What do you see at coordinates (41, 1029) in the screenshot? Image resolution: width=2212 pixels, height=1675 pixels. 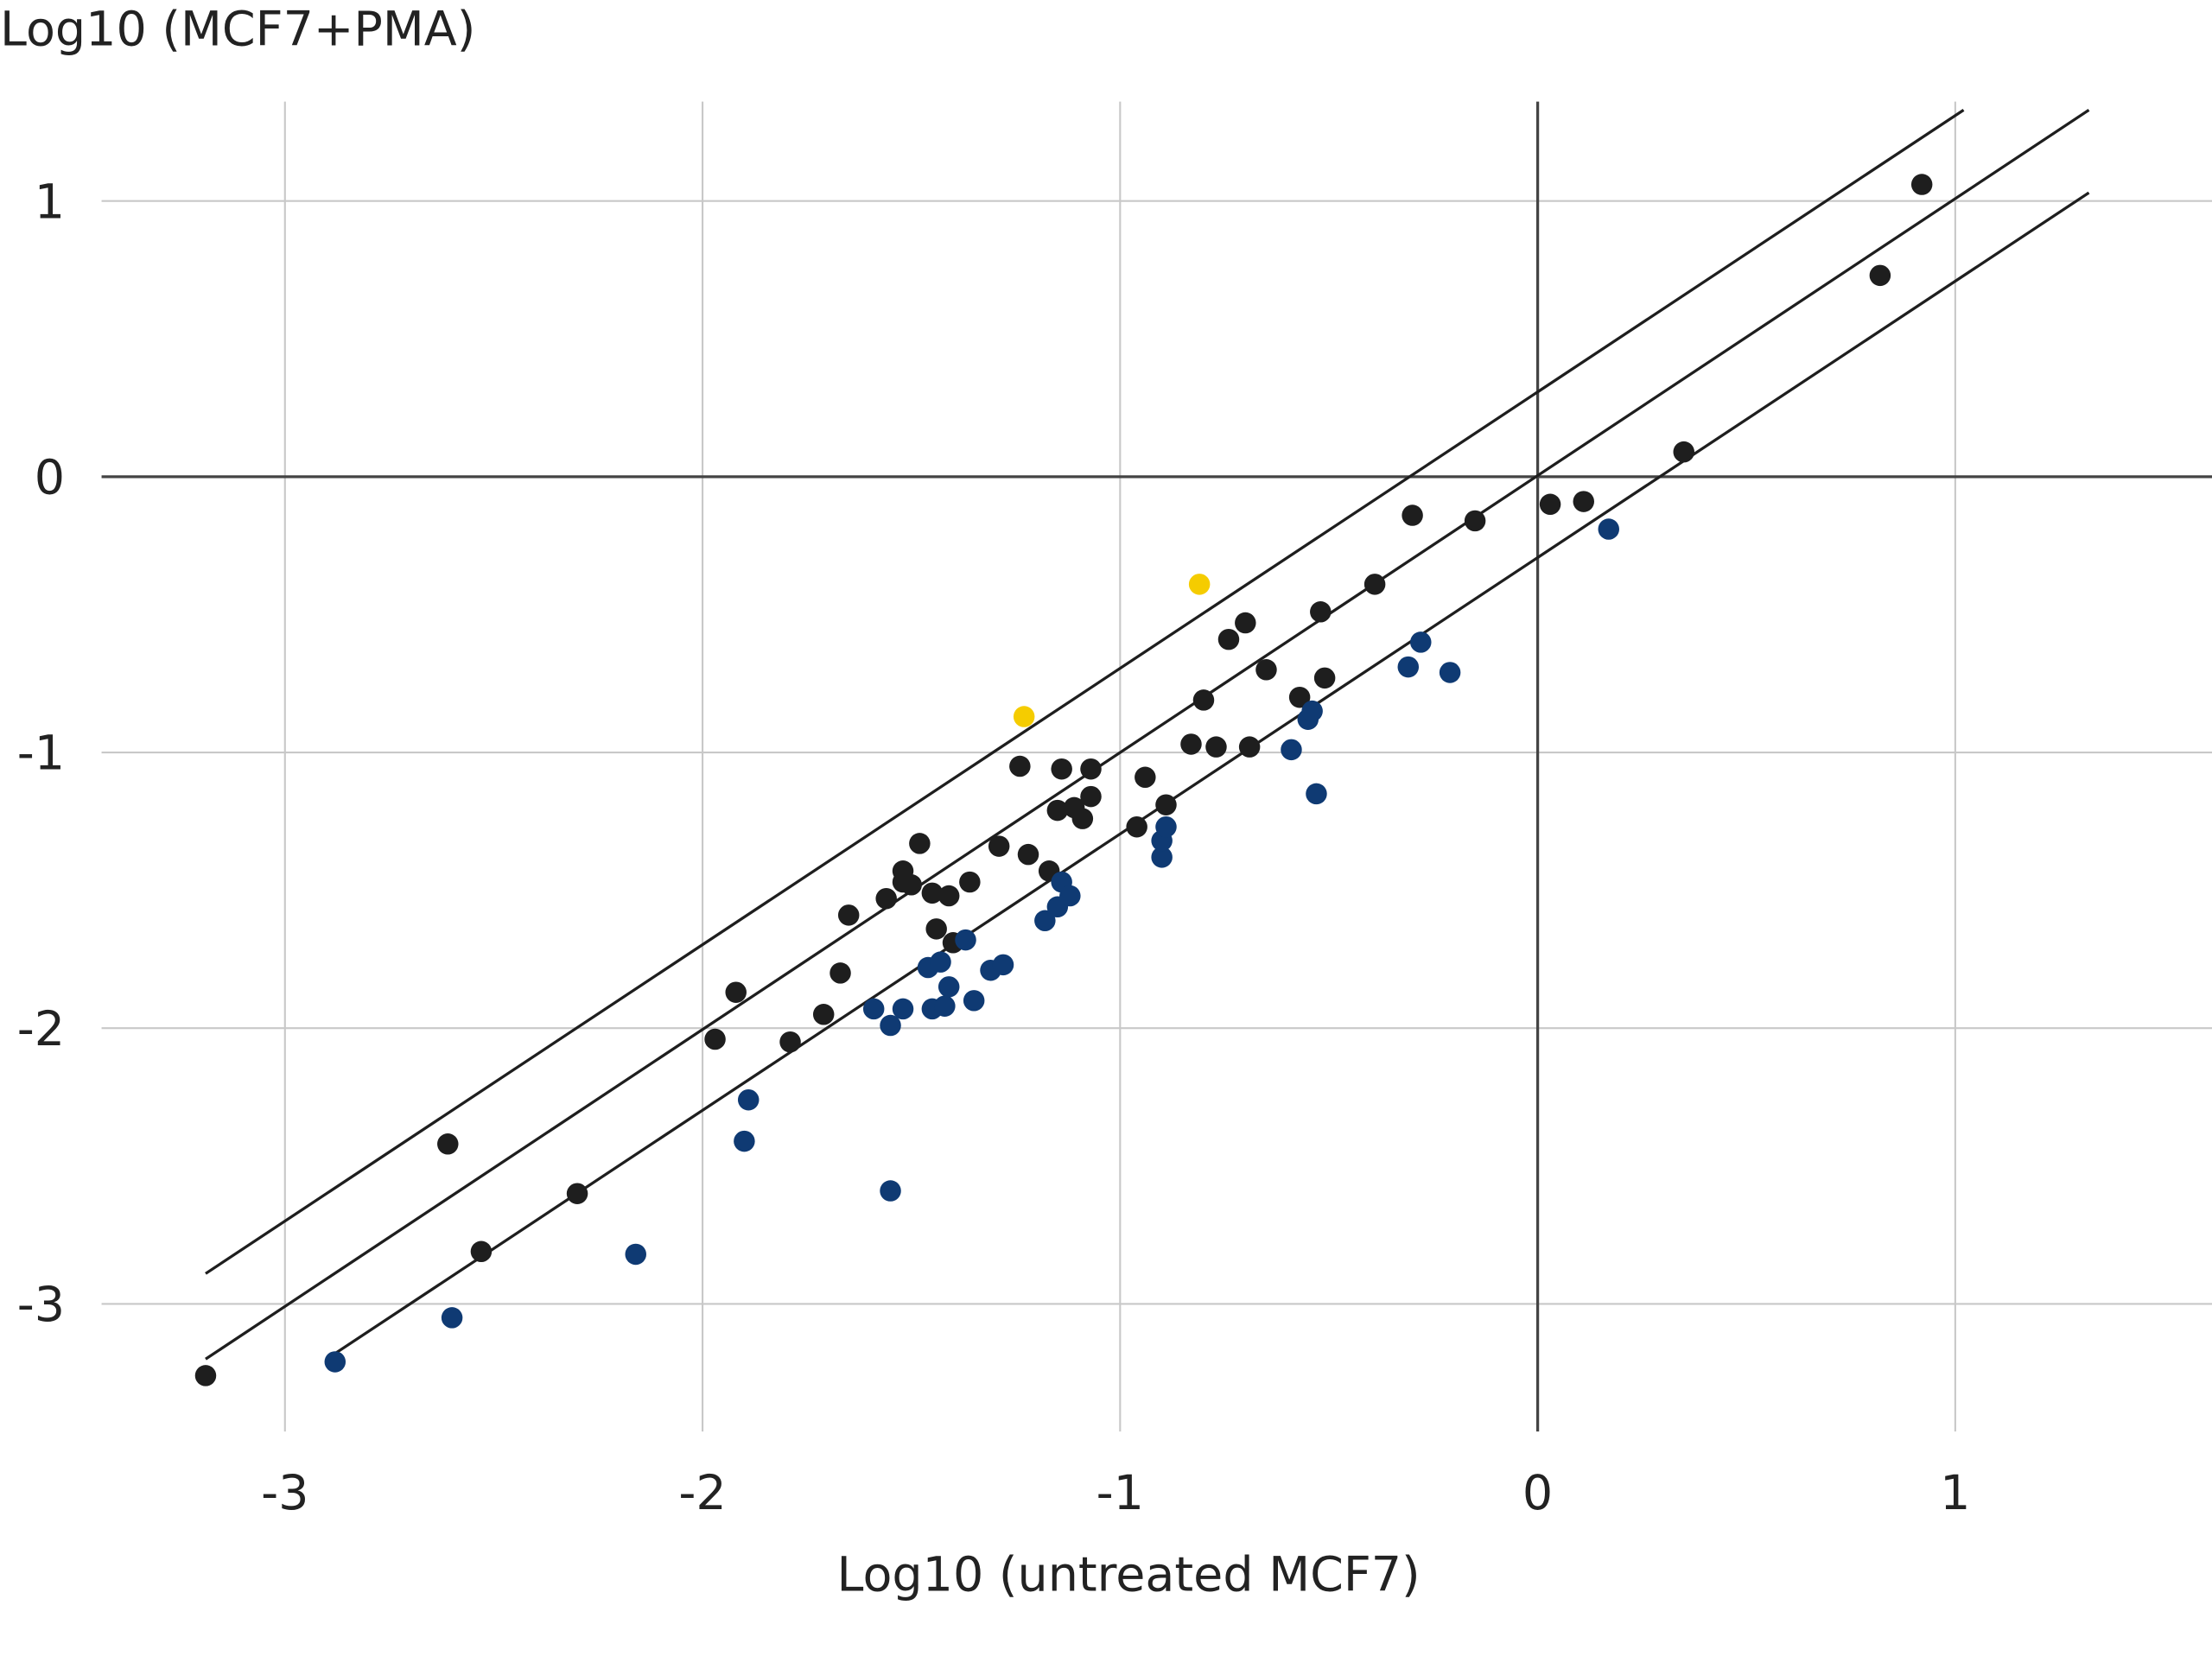 I see `y-tick-label: -2` at bounding box center [41, 1029].